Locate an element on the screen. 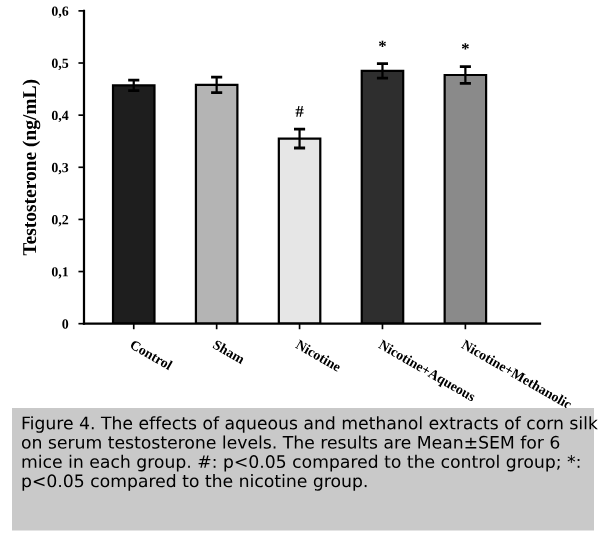 The height and width of the screenshot is (544, 600). annotation: # is located at coordinates (299, 111).